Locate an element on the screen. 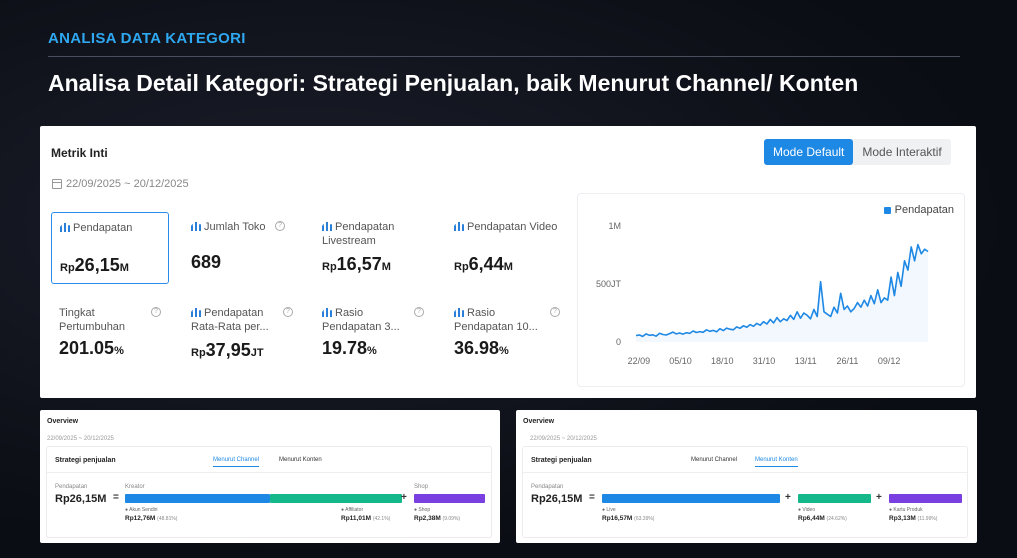 Image resolution: width=1017 pixels, height=558 pixels. metric-value: Rp26,15M is located at coordinates (94, 265).